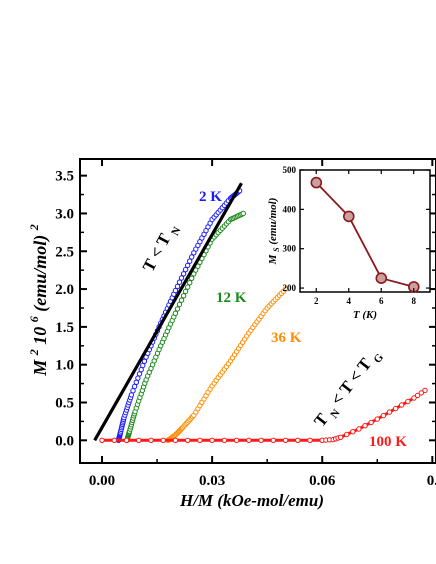 The width and height of the screenshot is (436, 564). Describe the element at coordinates (290, 209) in the screenshot. I see `inset-y-tick-label: 400` at that location.